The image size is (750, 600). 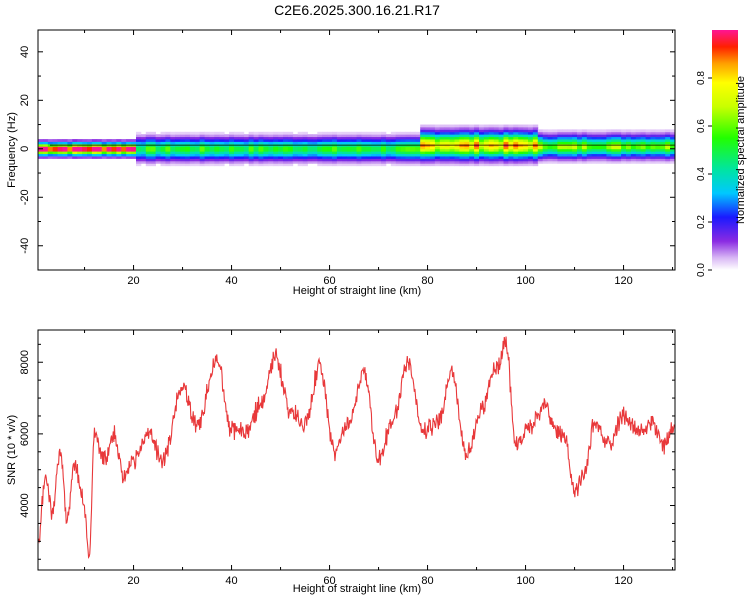 What do you see at coordinates (741, 150) in the screenshot?
I see `colorbar-label: Normalized spectral amplitude` at bounding box center [741, 150].